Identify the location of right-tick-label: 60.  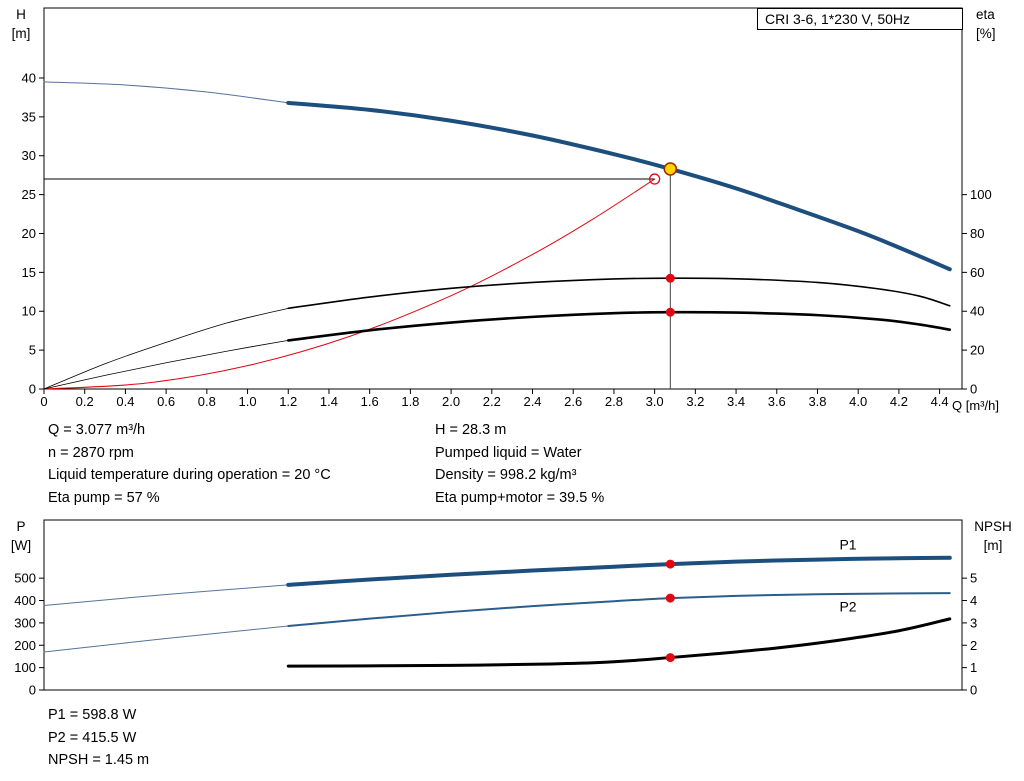
(977, 272).